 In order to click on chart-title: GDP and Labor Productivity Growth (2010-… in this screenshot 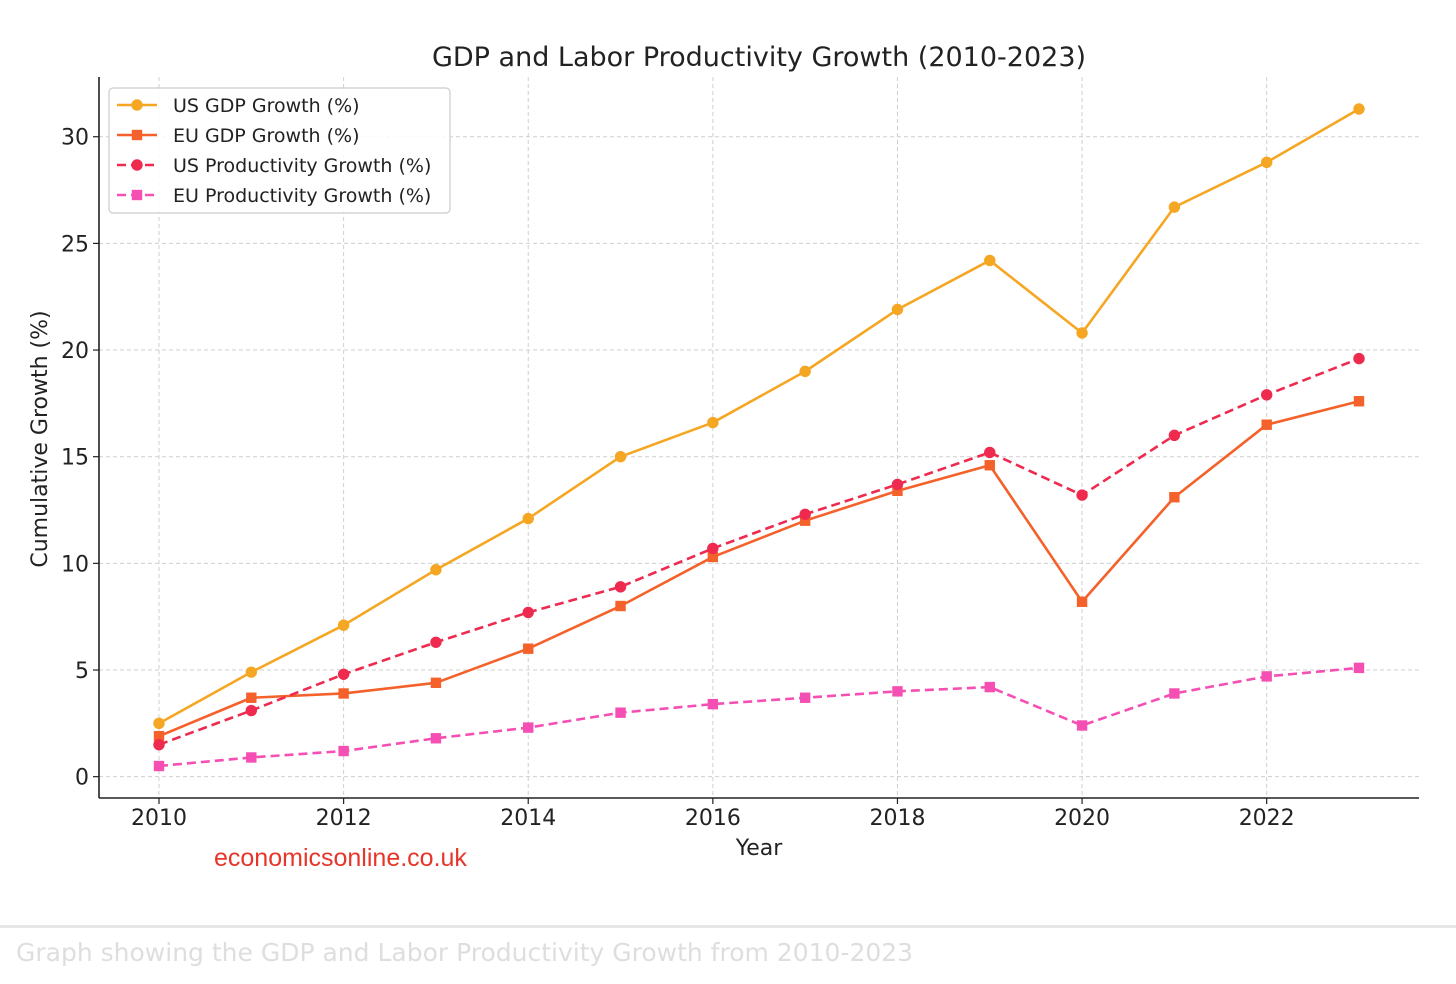, I will do `click(759, 57)`.